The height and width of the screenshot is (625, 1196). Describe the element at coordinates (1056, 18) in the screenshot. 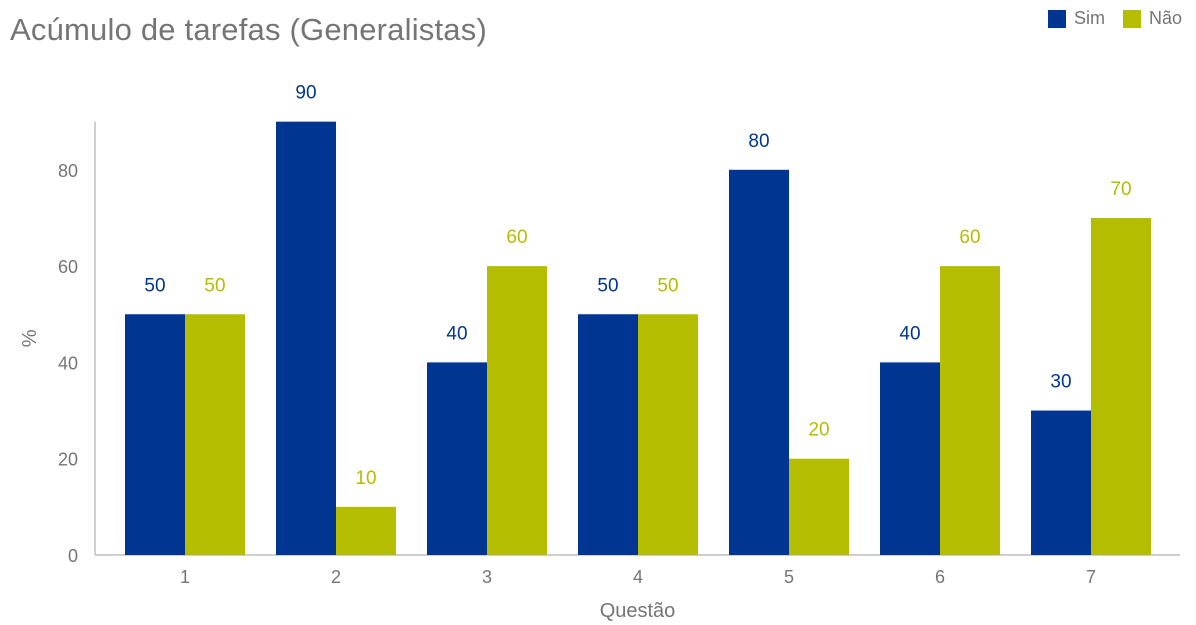

I see `legend-swatch-sim` at that location.